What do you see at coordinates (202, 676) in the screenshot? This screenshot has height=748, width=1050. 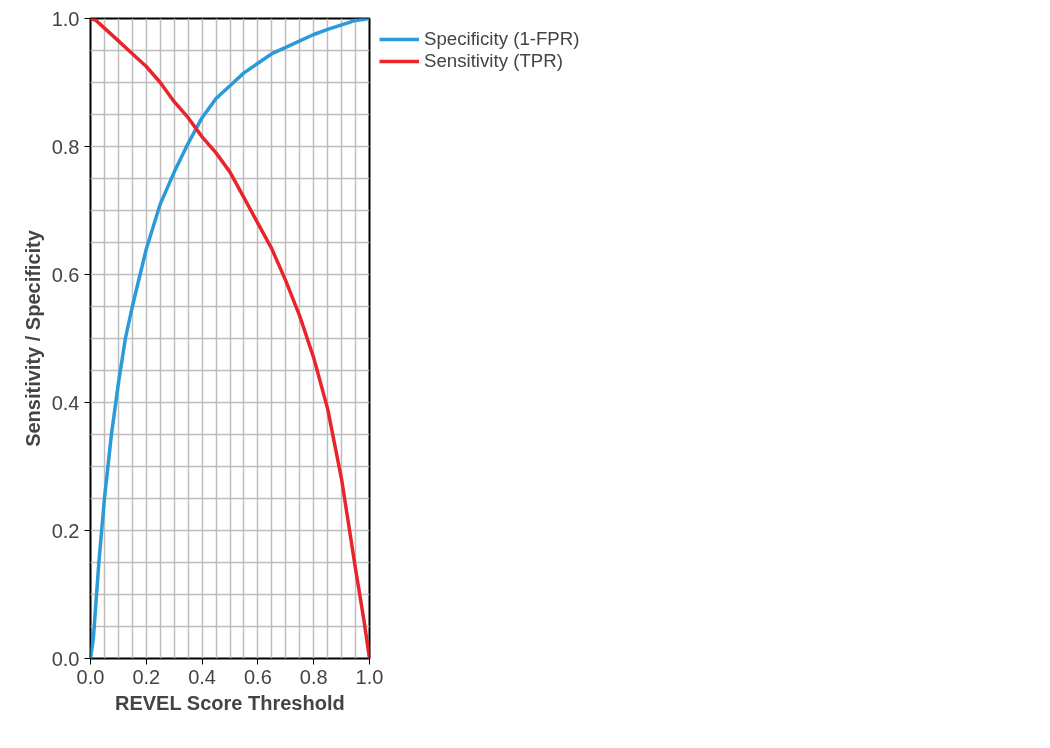 I see `x-tick-label: 0.4` at bounding box center [202, 676].